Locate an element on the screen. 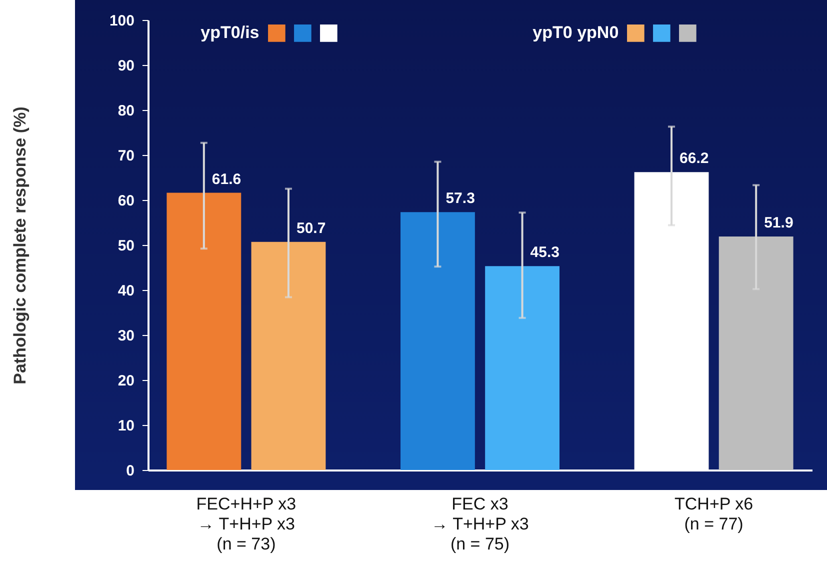 Image resolution: width=827 pixels, height=569 pixels. y-tick-label: 10 is located at coordinates (126, 426).